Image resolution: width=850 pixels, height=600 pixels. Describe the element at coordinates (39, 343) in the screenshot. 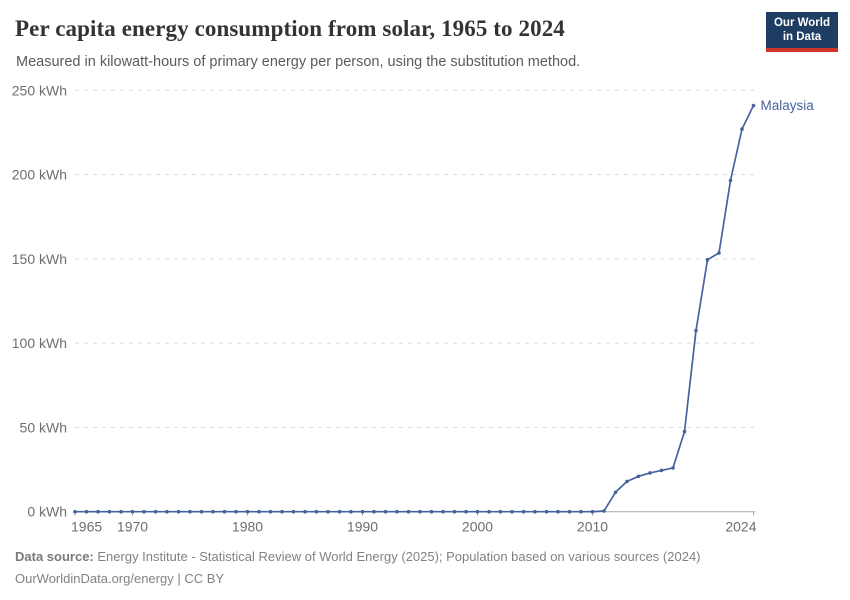

I see `y-tick-label: 100 kWh` at that location.